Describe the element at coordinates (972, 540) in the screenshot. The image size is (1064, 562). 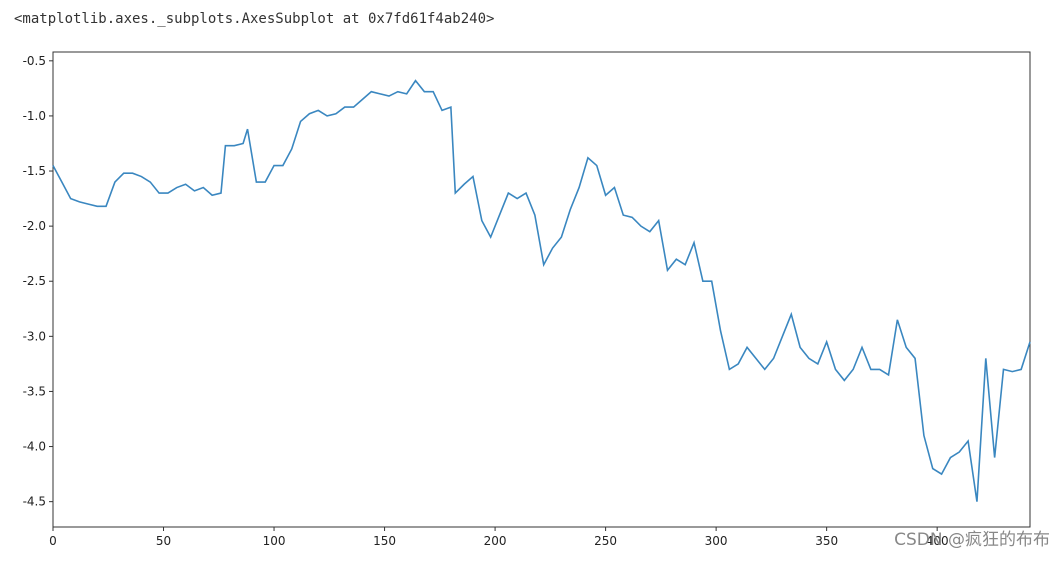
I see `watermark: CSDN @疯狂的布布` at that location.